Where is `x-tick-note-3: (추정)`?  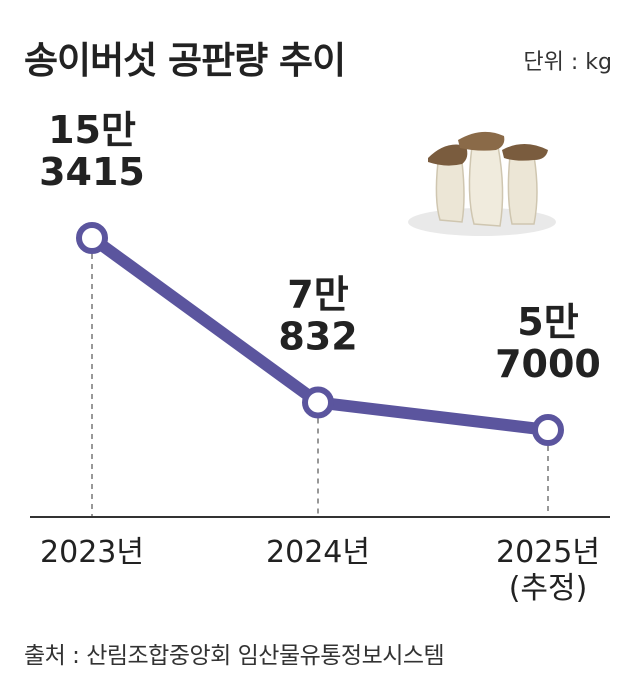
x-tick-note-3: (추정) is located at coordinates (548, 588).